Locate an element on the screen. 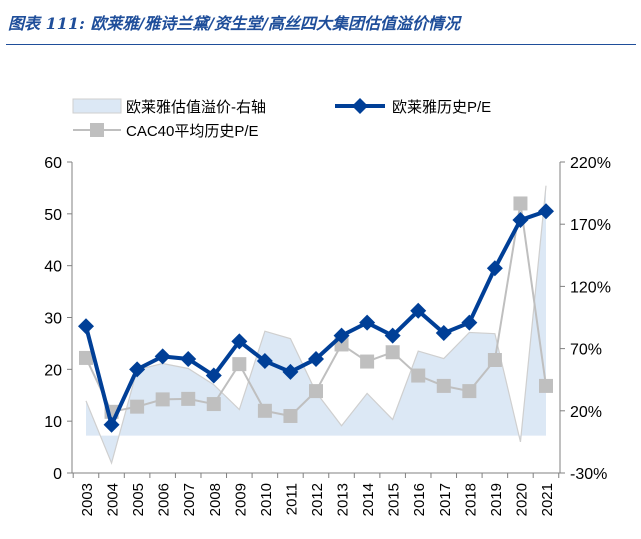 This screenshot has width=641, height=539. x-tick-label: 2006 is located at coordinates (164, 499).